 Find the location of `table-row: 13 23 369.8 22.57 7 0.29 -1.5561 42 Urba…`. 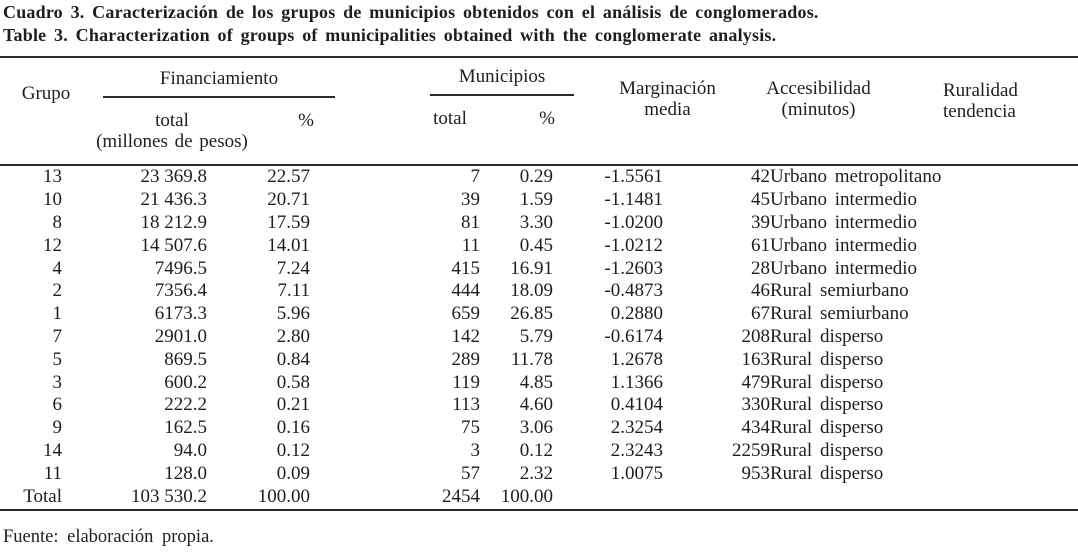

table-row: 13 23 369.8 22.57 7 0.29 -1.5561 42 Urba… is located at coordinates (539, 177).